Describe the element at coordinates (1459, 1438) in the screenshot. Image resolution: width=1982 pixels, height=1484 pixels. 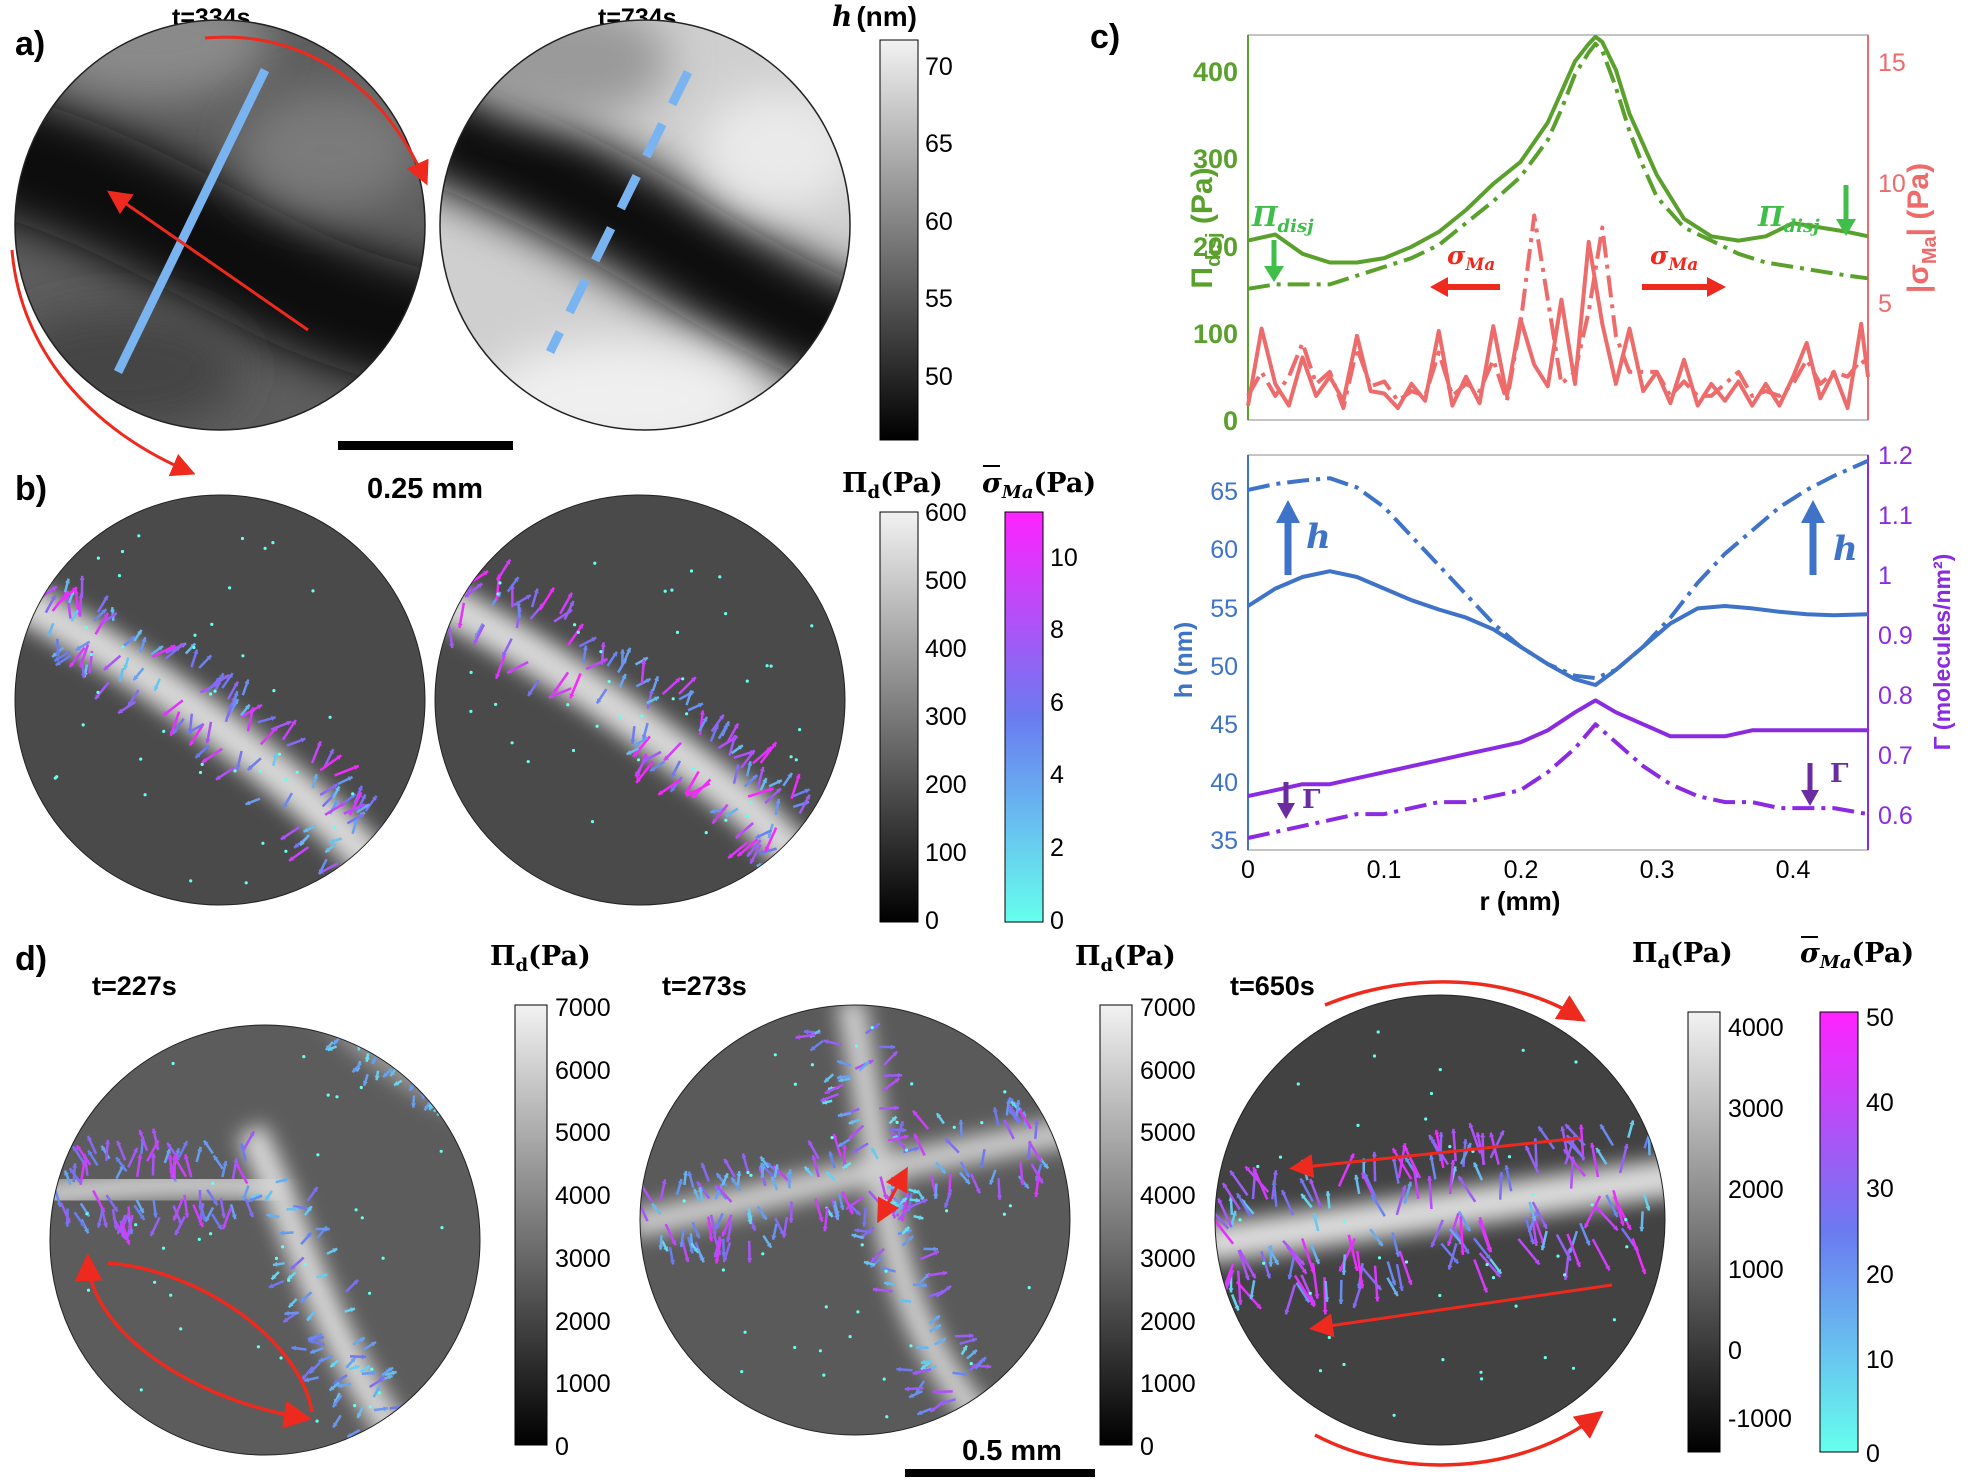
I see `rotation-arrow-d3-bottom` at that location.